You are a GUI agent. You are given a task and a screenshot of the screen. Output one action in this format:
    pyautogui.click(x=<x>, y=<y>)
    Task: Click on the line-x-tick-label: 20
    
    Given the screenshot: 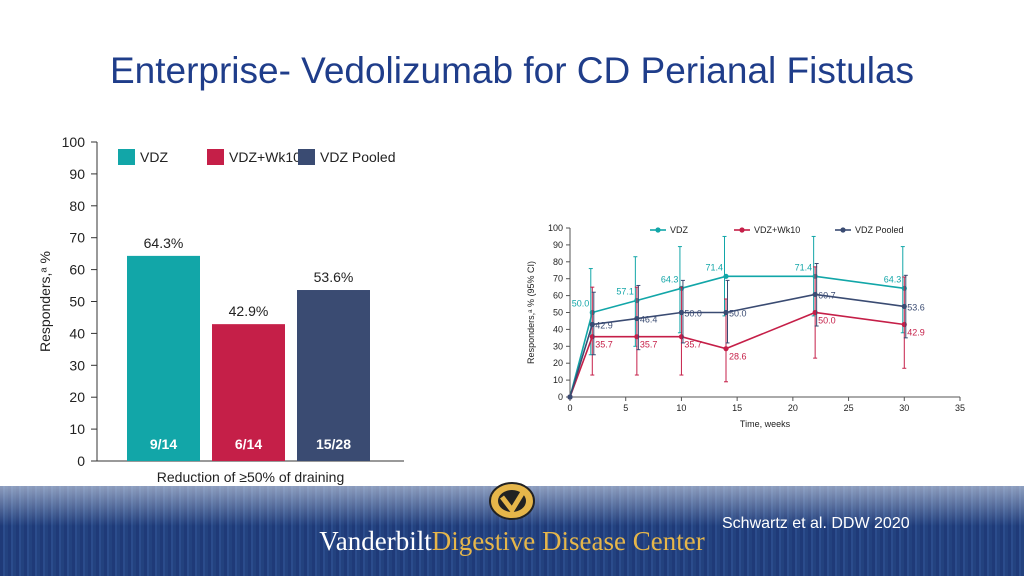 What is the action you would take?
    pyautogui.click(x=793, y=408)
    